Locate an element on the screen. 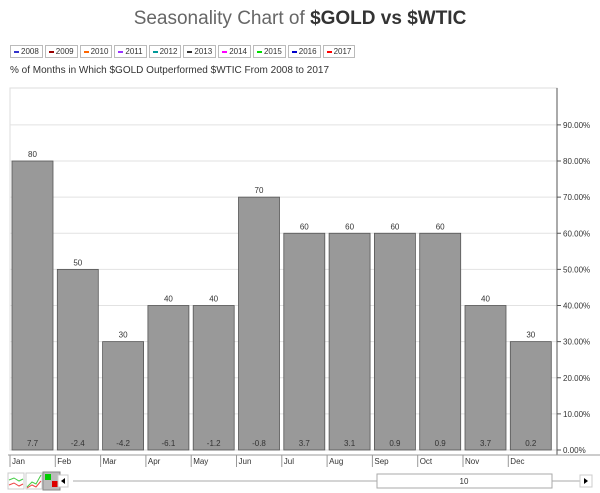 This screenshot has height=493, width=600. bar-Jul is located at coordinates (304, 341).